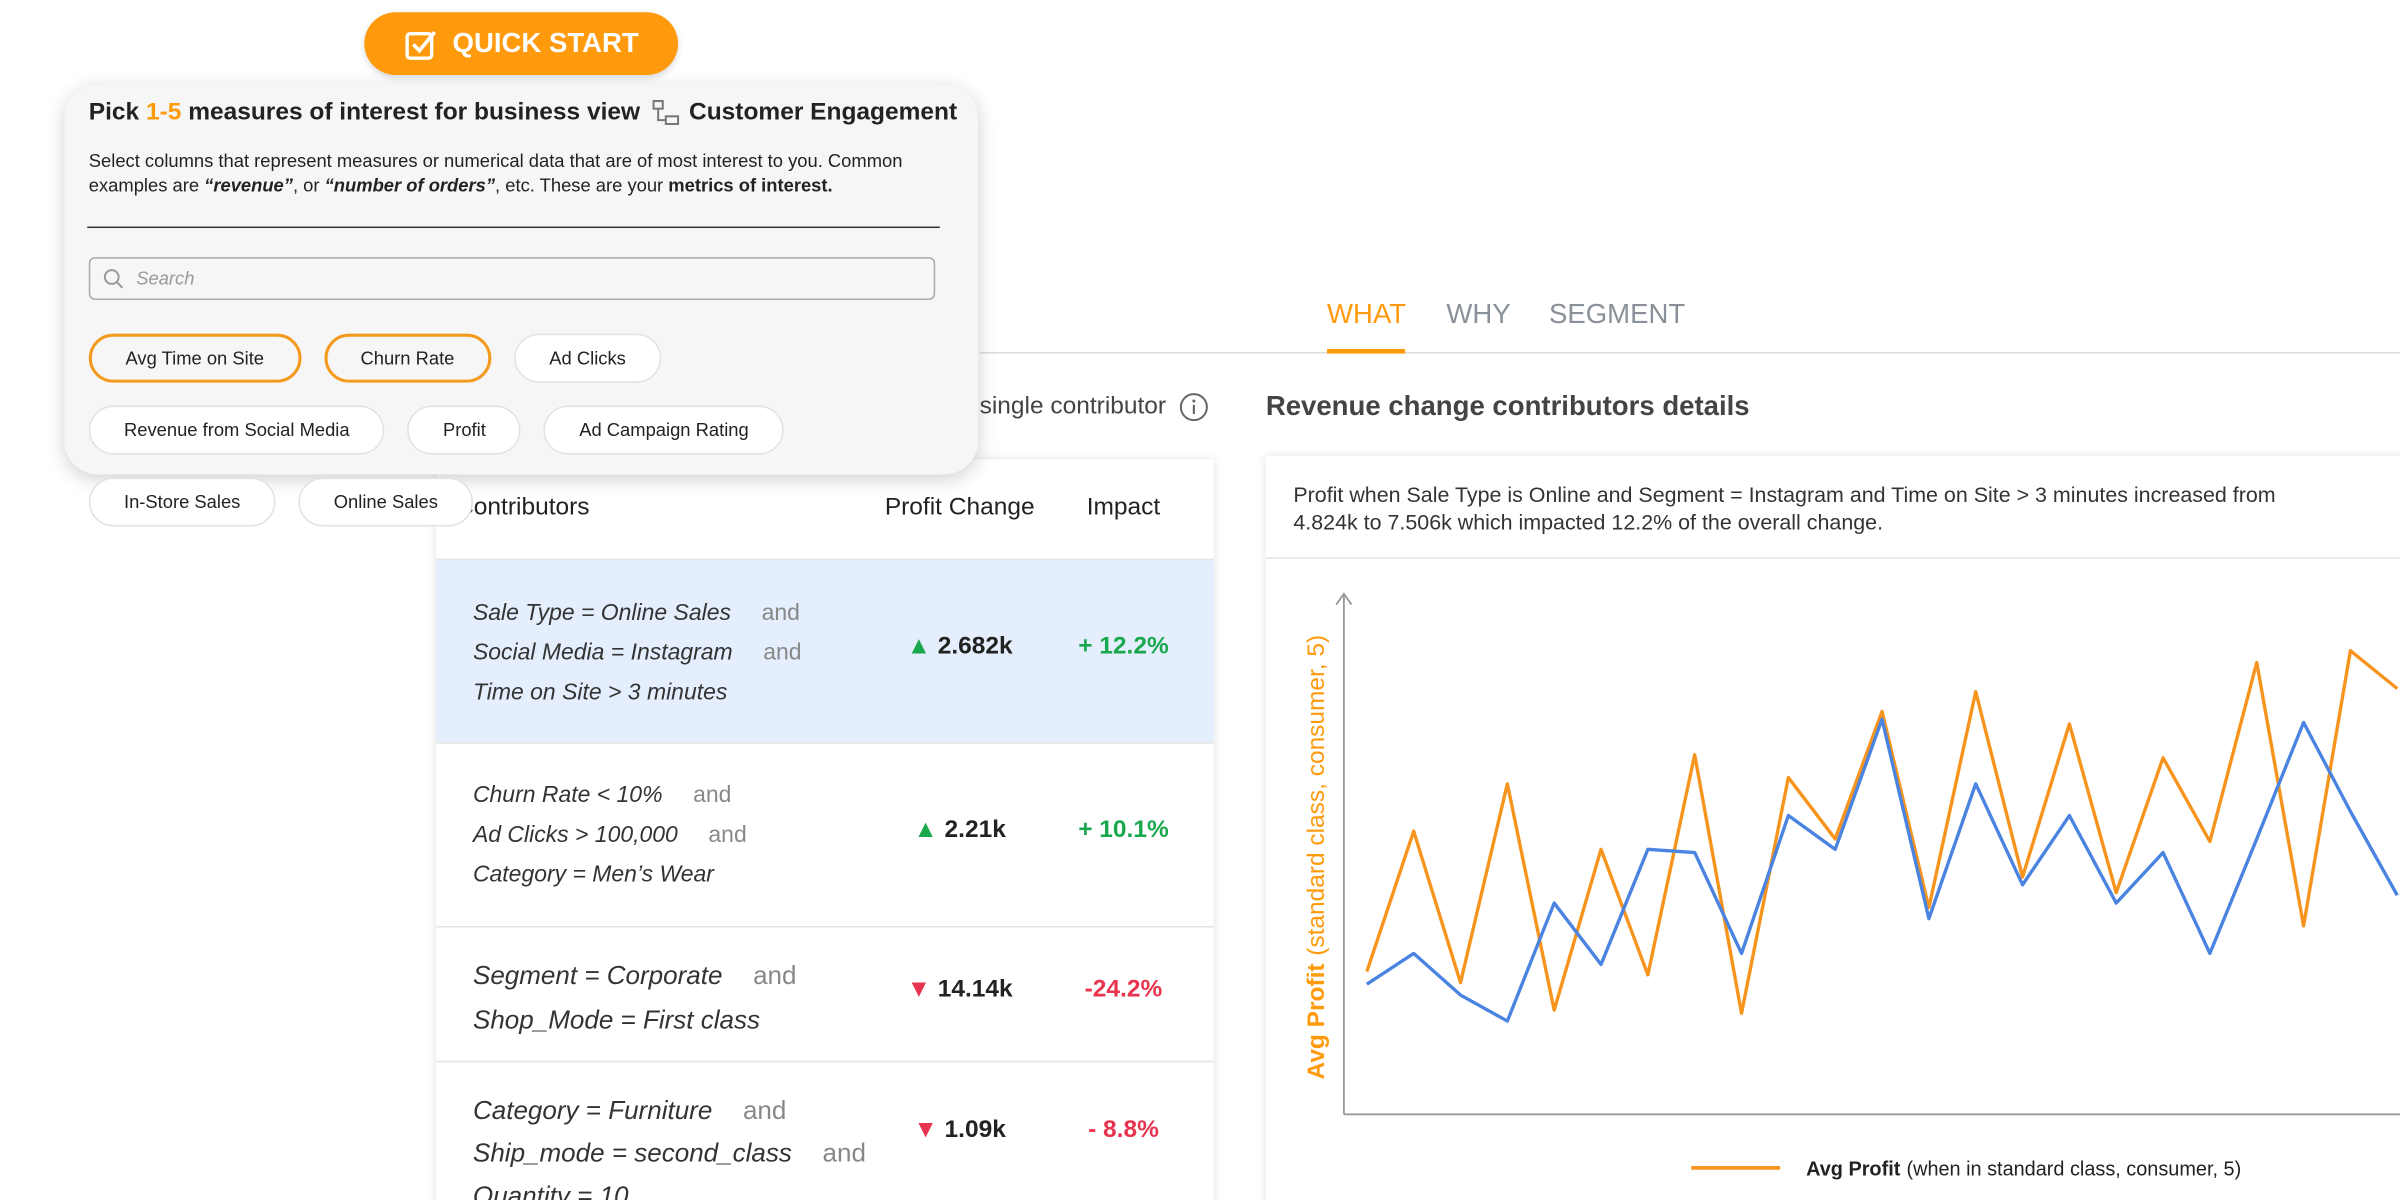 The width and height of the screenshot is (2400, 1200). I want to click on condition-line: Category = Men’s Wear, so click(610, 876).